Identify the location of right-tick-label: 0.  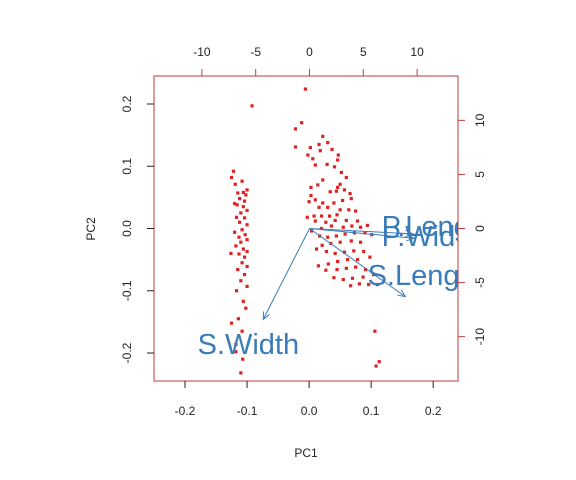
(480, 228).